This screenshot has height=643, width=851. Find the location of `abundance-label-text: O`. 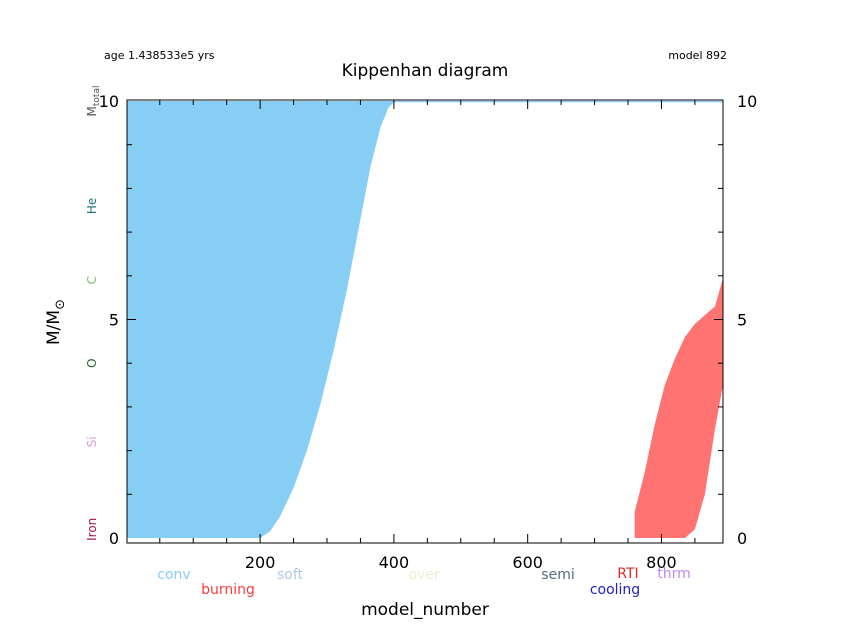

abundance-label-text: O is located at coordinates (92, 362).